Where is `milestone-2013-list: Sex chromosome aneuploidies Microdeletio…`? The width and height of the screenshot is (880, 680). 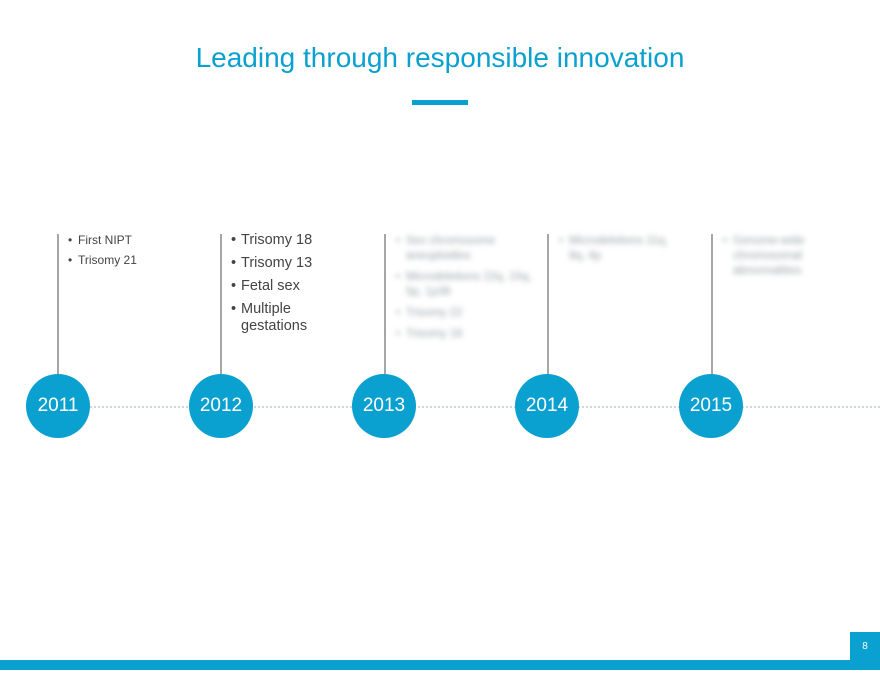
milestone-2013-list: Sex chromosome aneuploidies Microdeletio… is located at coordinates (466, 291).